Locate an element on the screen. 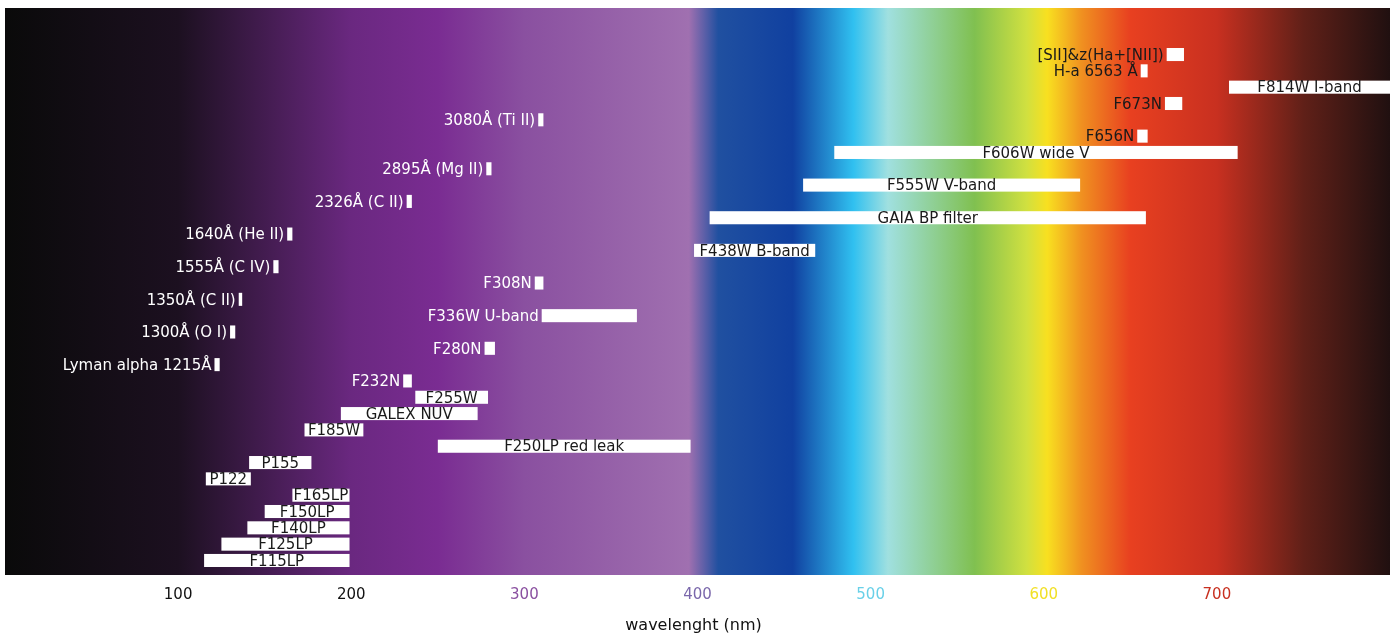  y-tick-label: F140LP is located at coordinates (298, 528).